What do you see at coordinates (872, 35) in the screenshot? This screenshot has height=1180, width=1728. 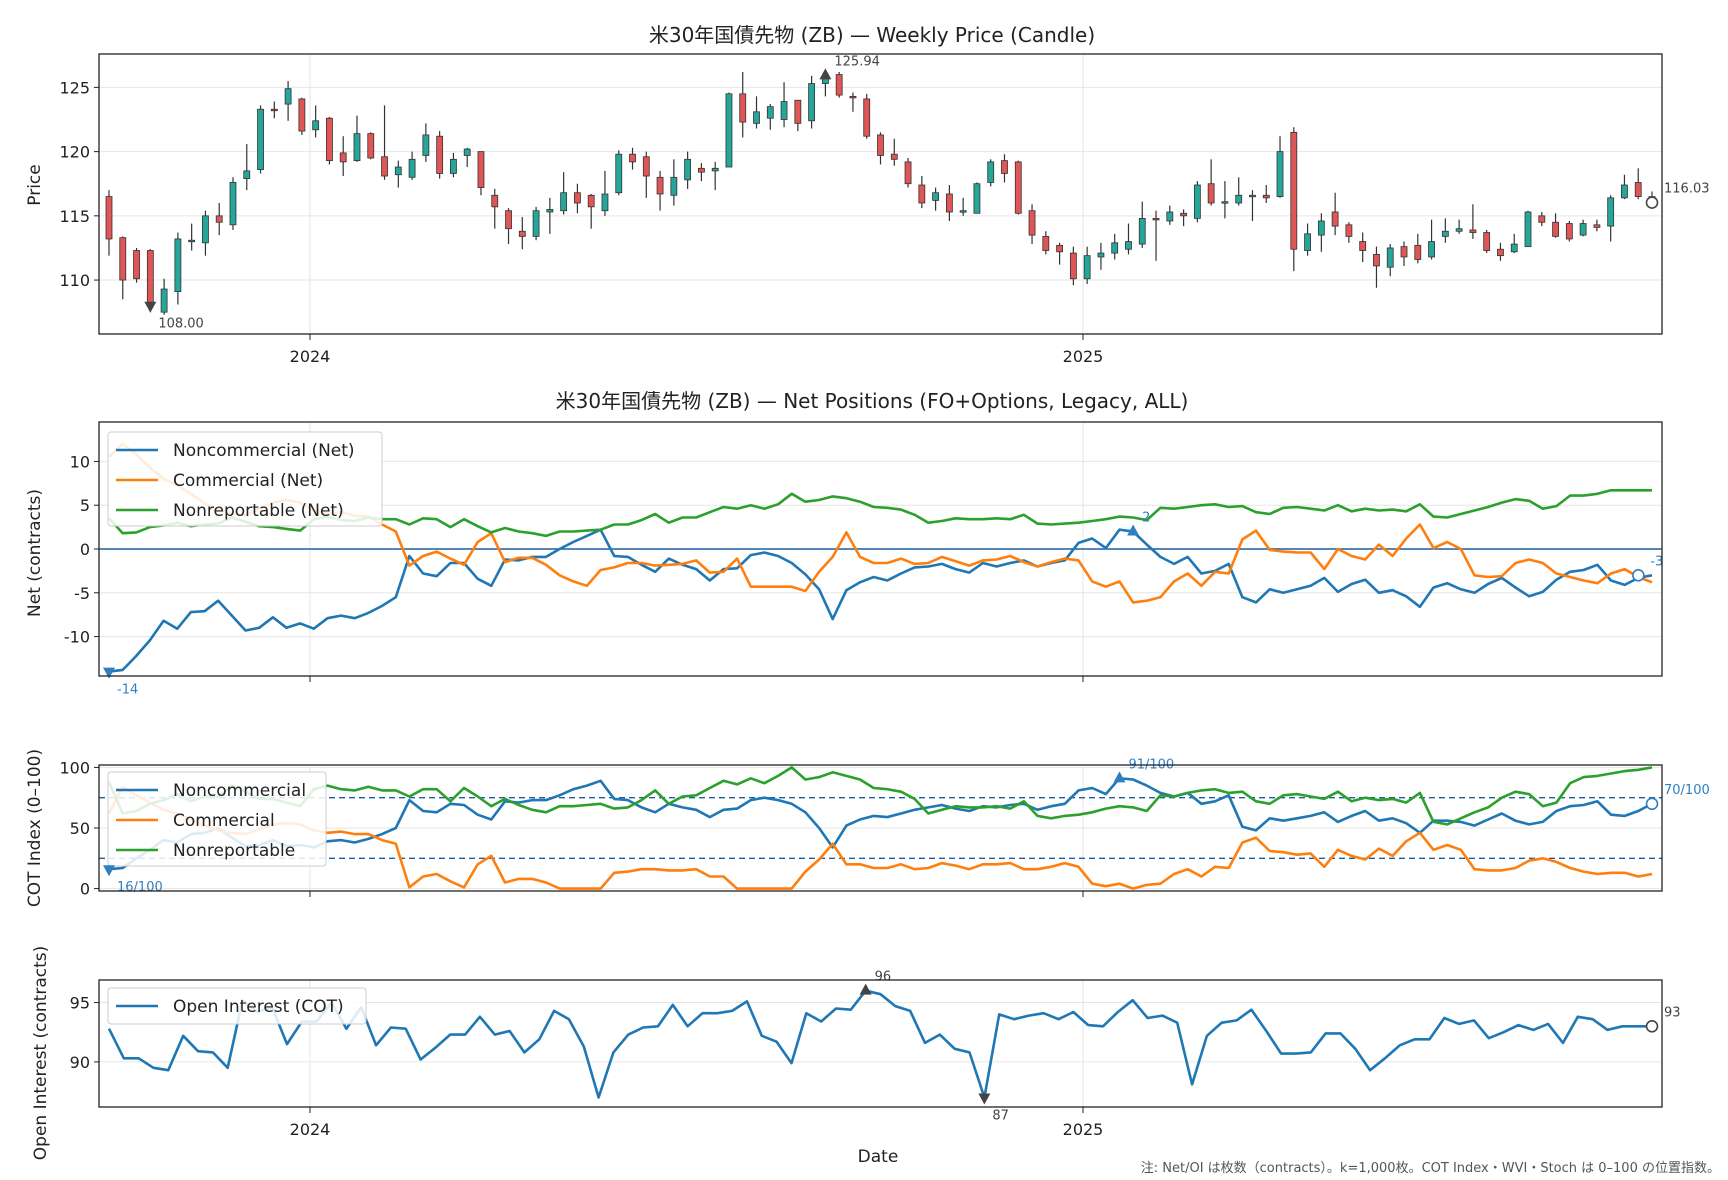 I see `price-panel-title: 米30年国債先物 (ZB) — Weekly Price (Candle)` at bounding box center [872, 35].